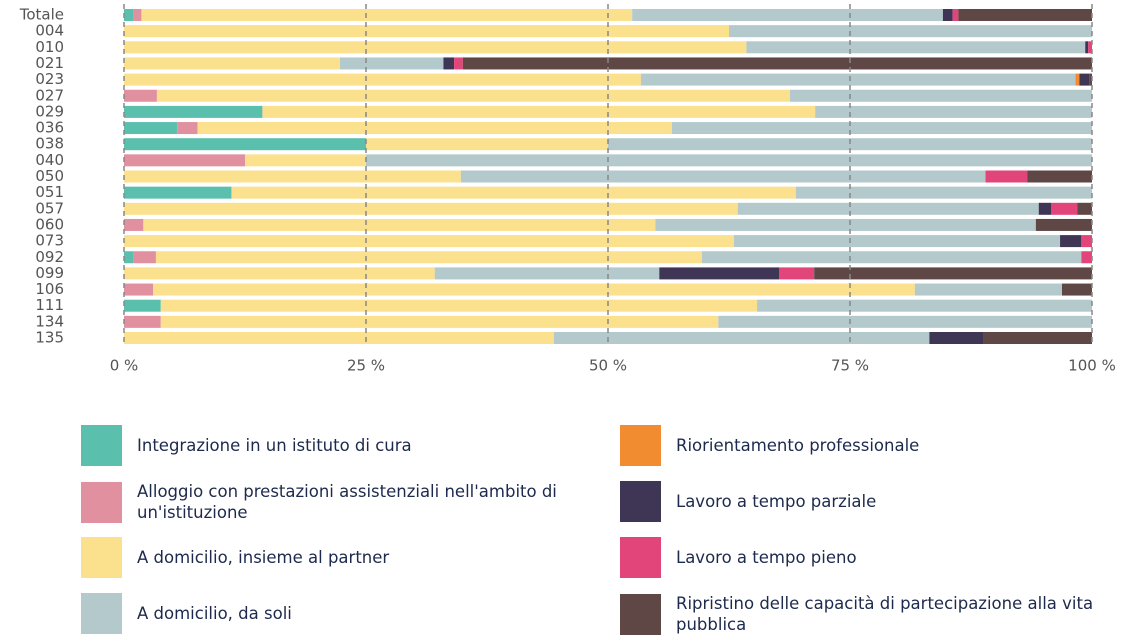 This screenshot has height=638, width=1142. Describe the element at coordinates (49, 47) in the screenshot. I see `y-tick-label: 010` at that location.